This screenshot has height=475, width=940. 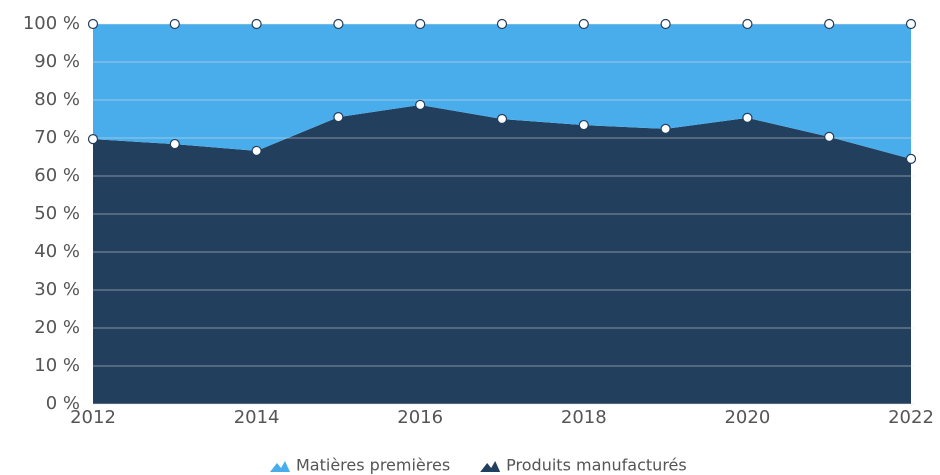 I want to click on x-tick-label: 2012, so click(x=93, y=417).